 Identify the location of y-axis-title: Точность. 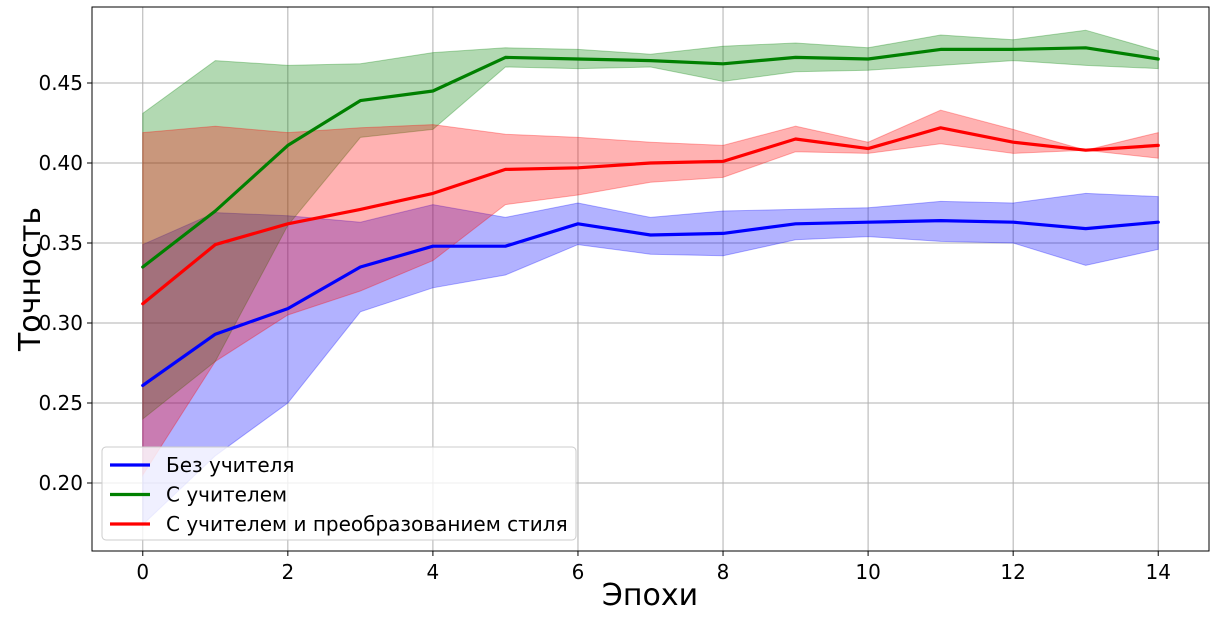
(30, 279).